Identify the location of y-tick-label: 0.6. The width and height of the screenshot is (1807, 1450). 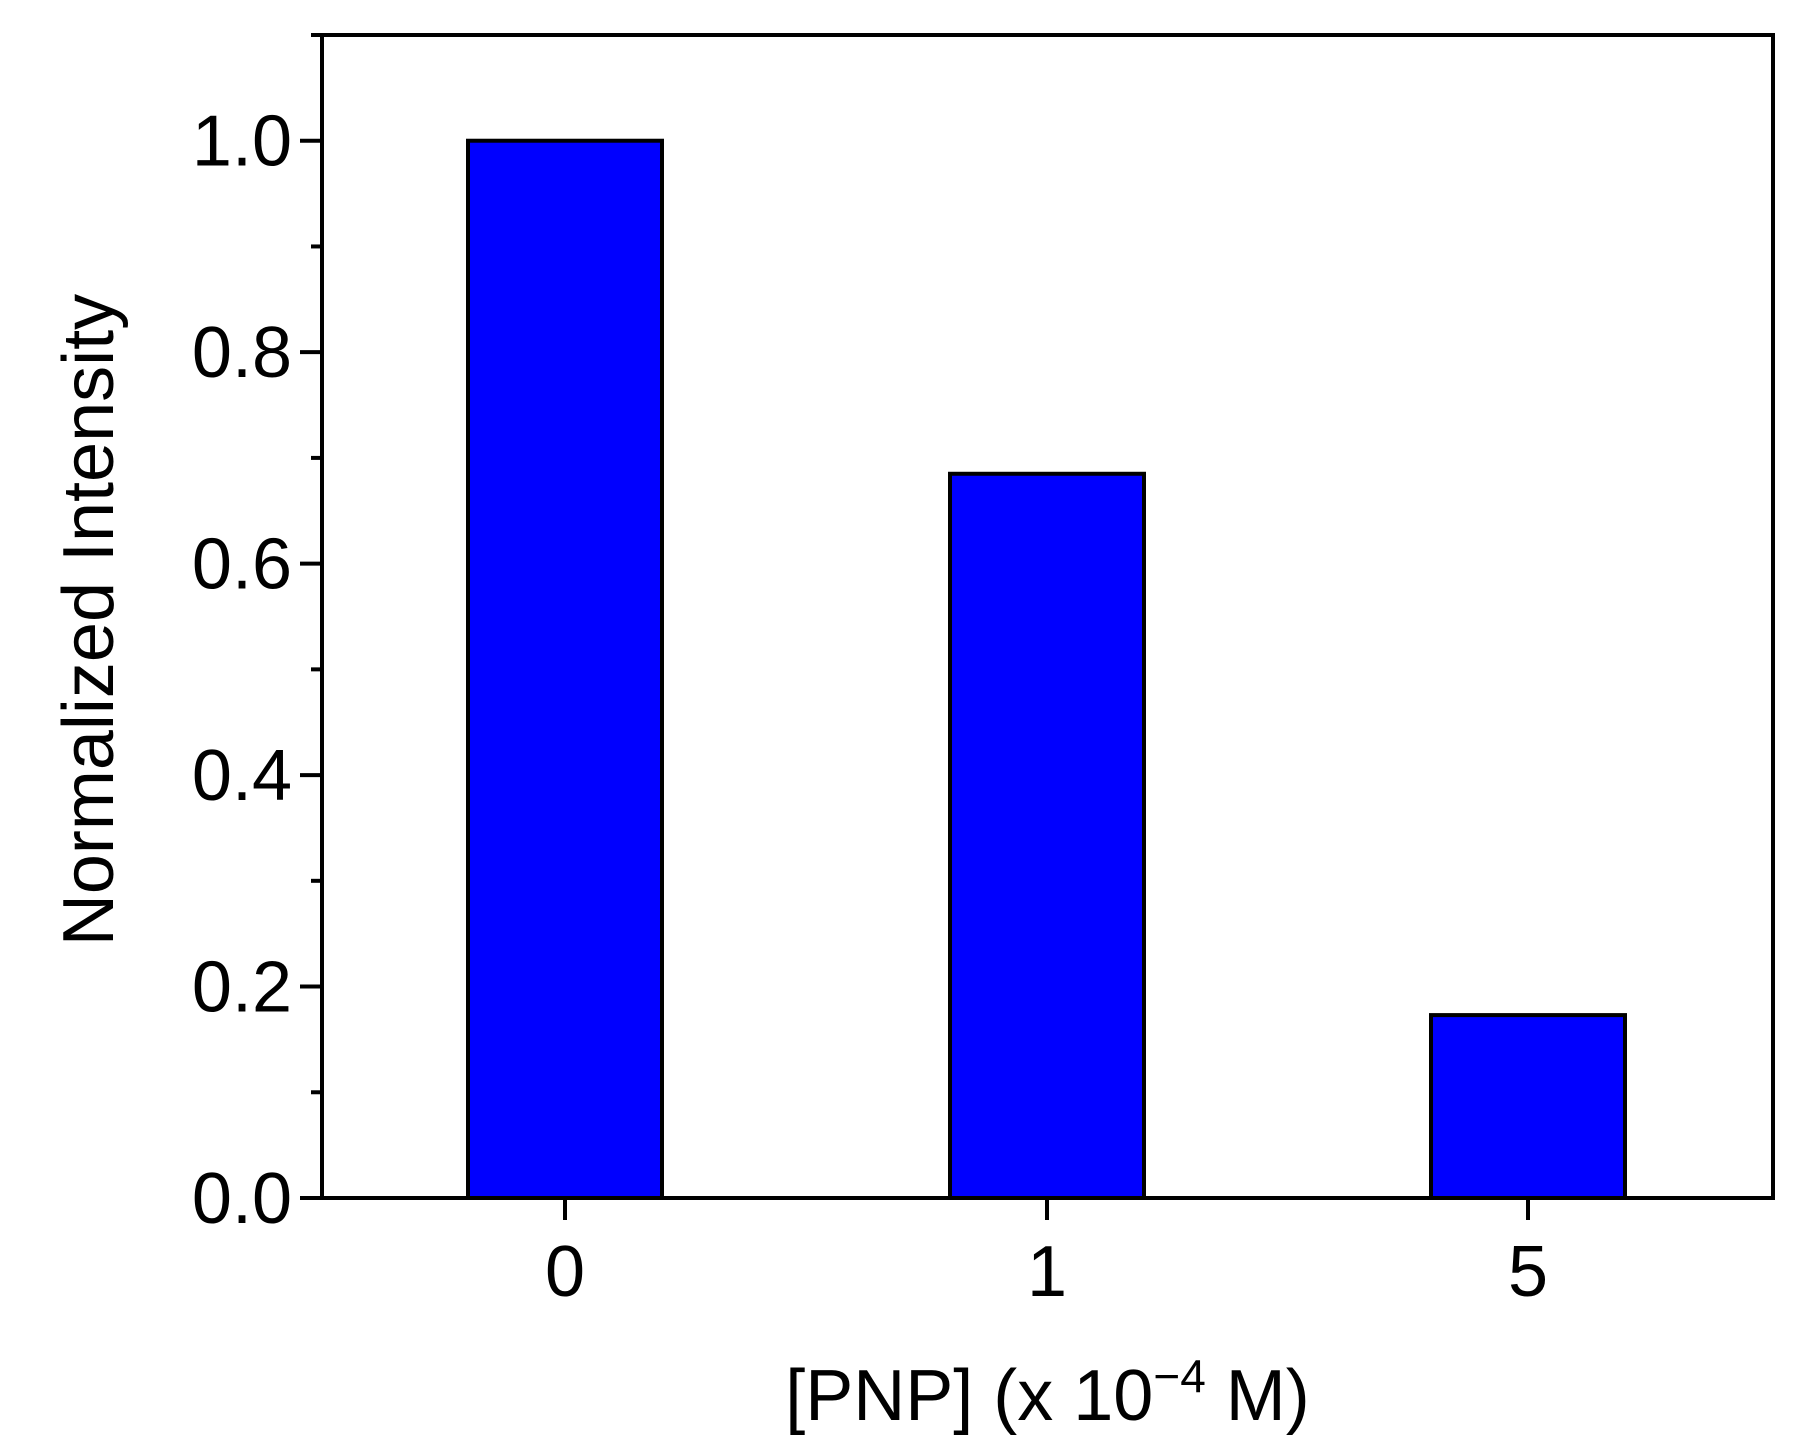
(242, 565).